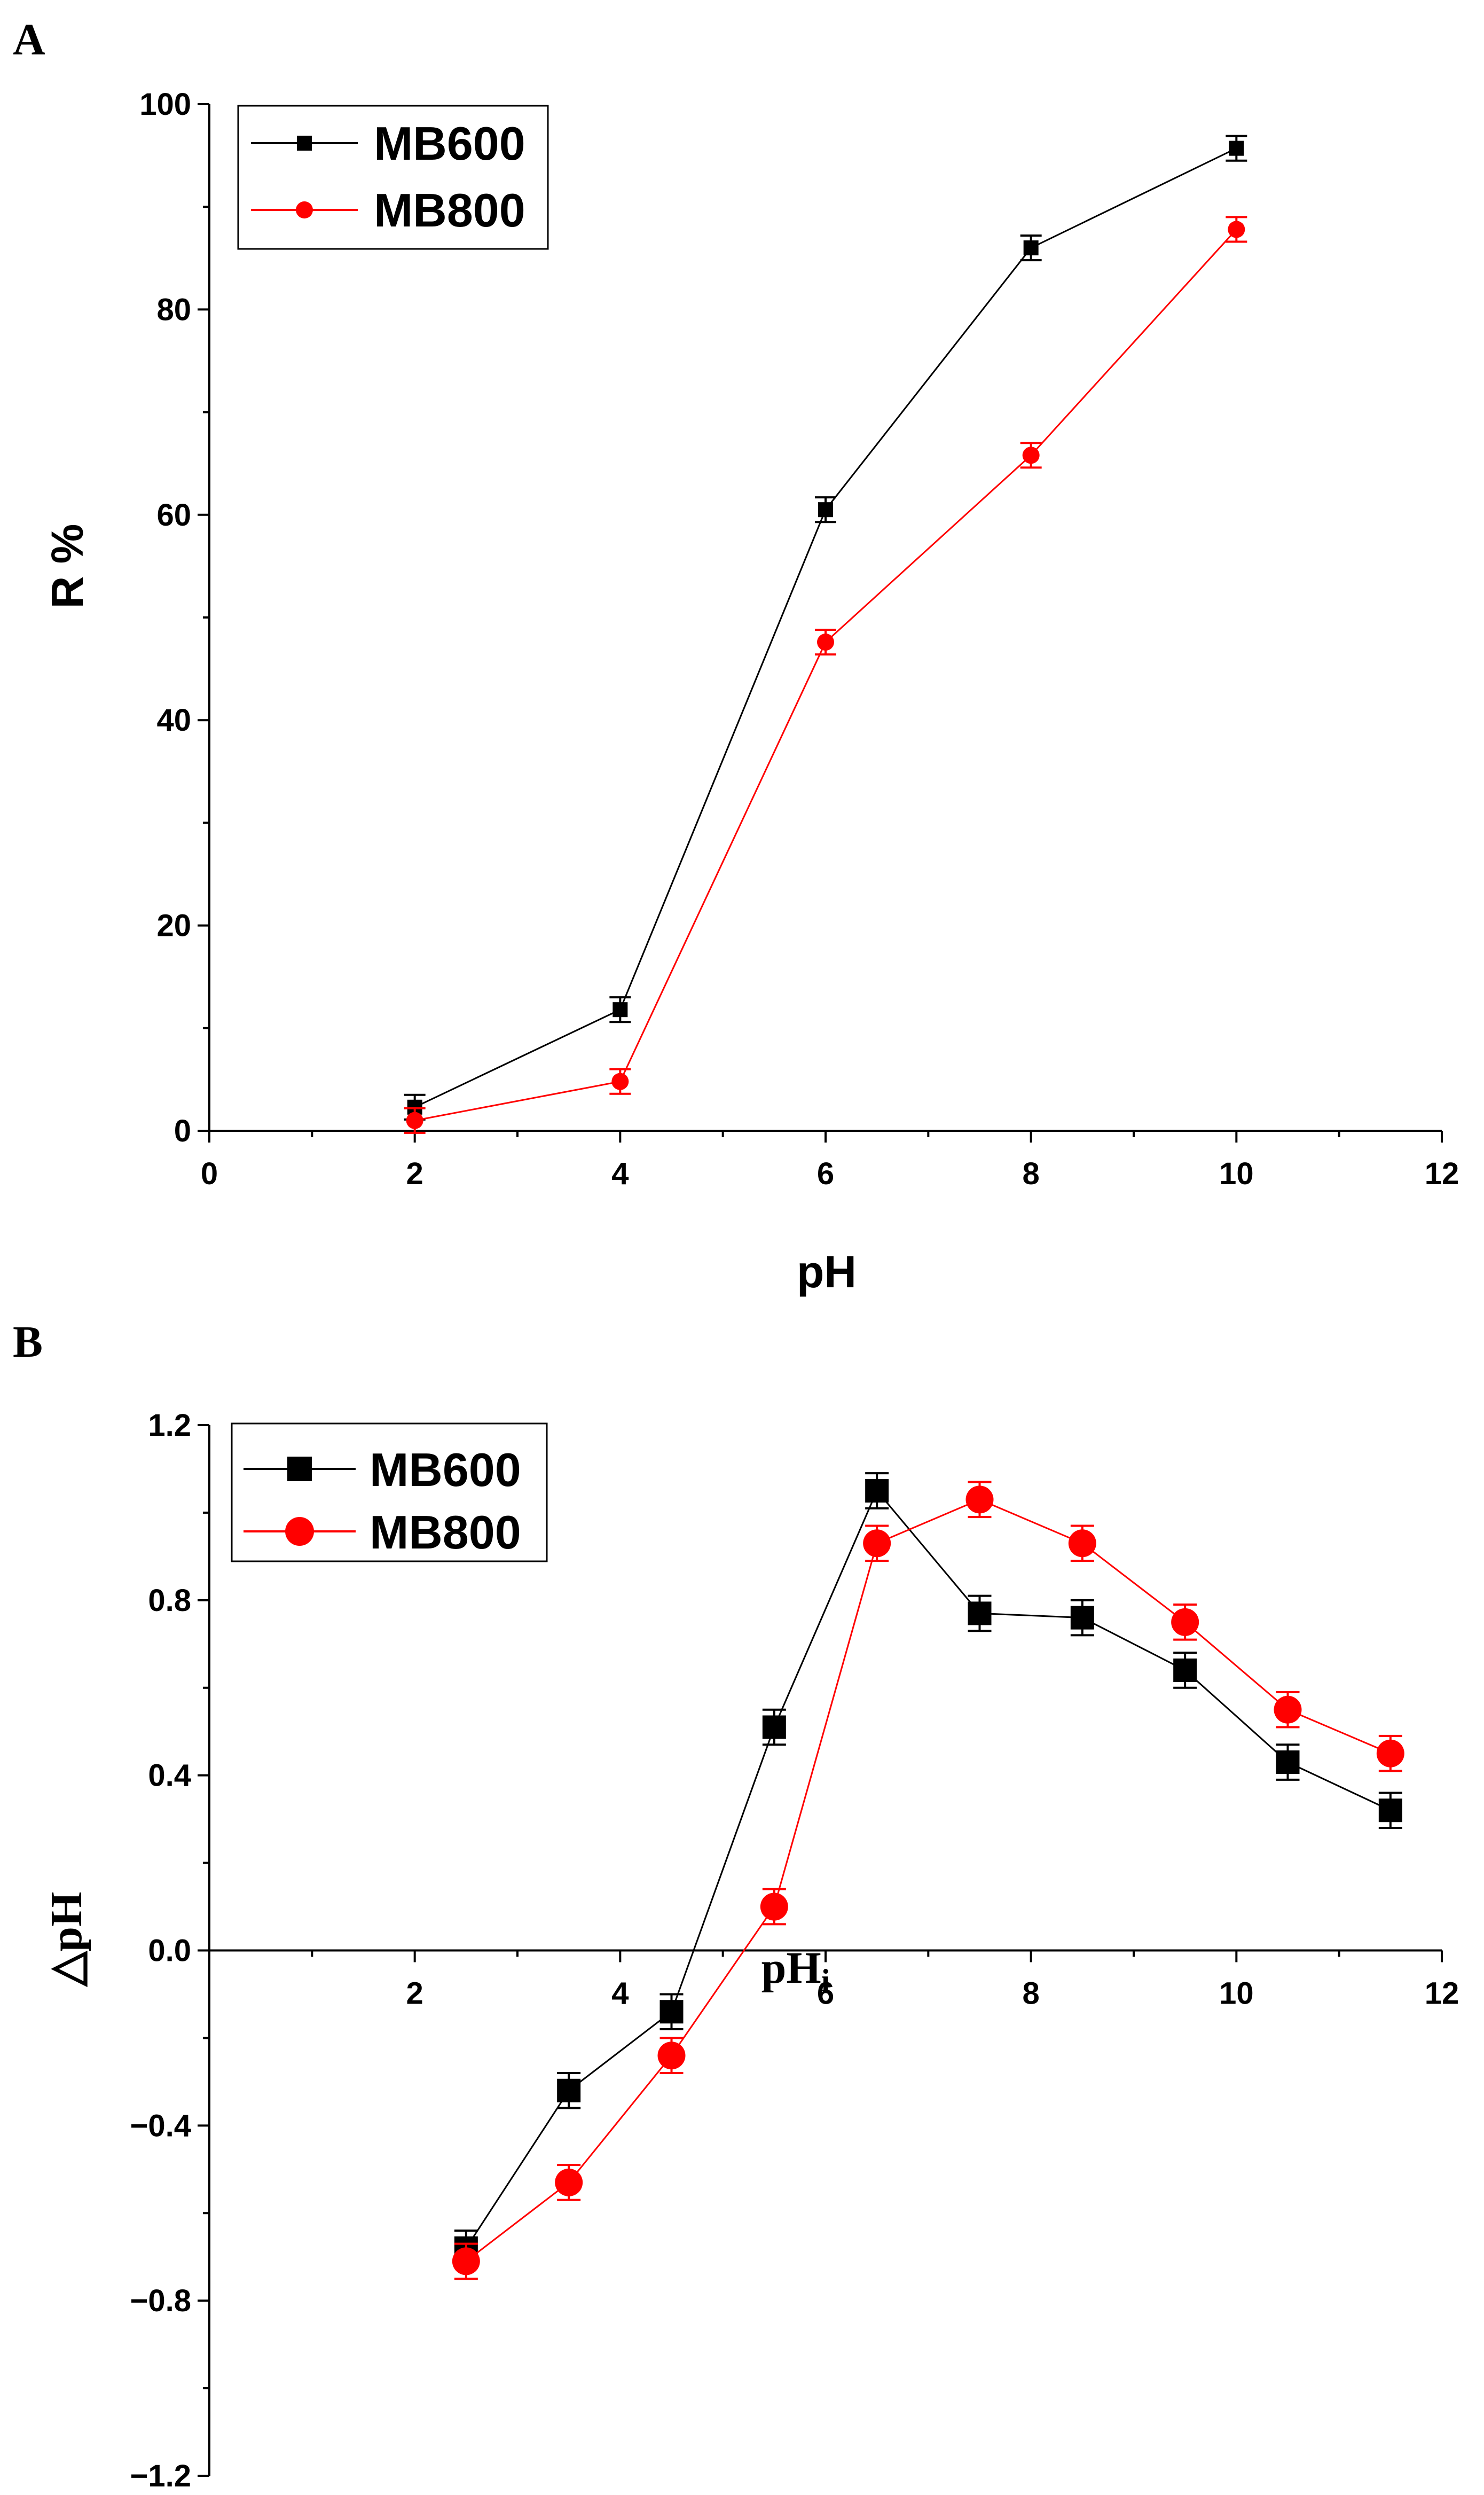  I want to click on y-tick-label: 80, so click(173, 309).